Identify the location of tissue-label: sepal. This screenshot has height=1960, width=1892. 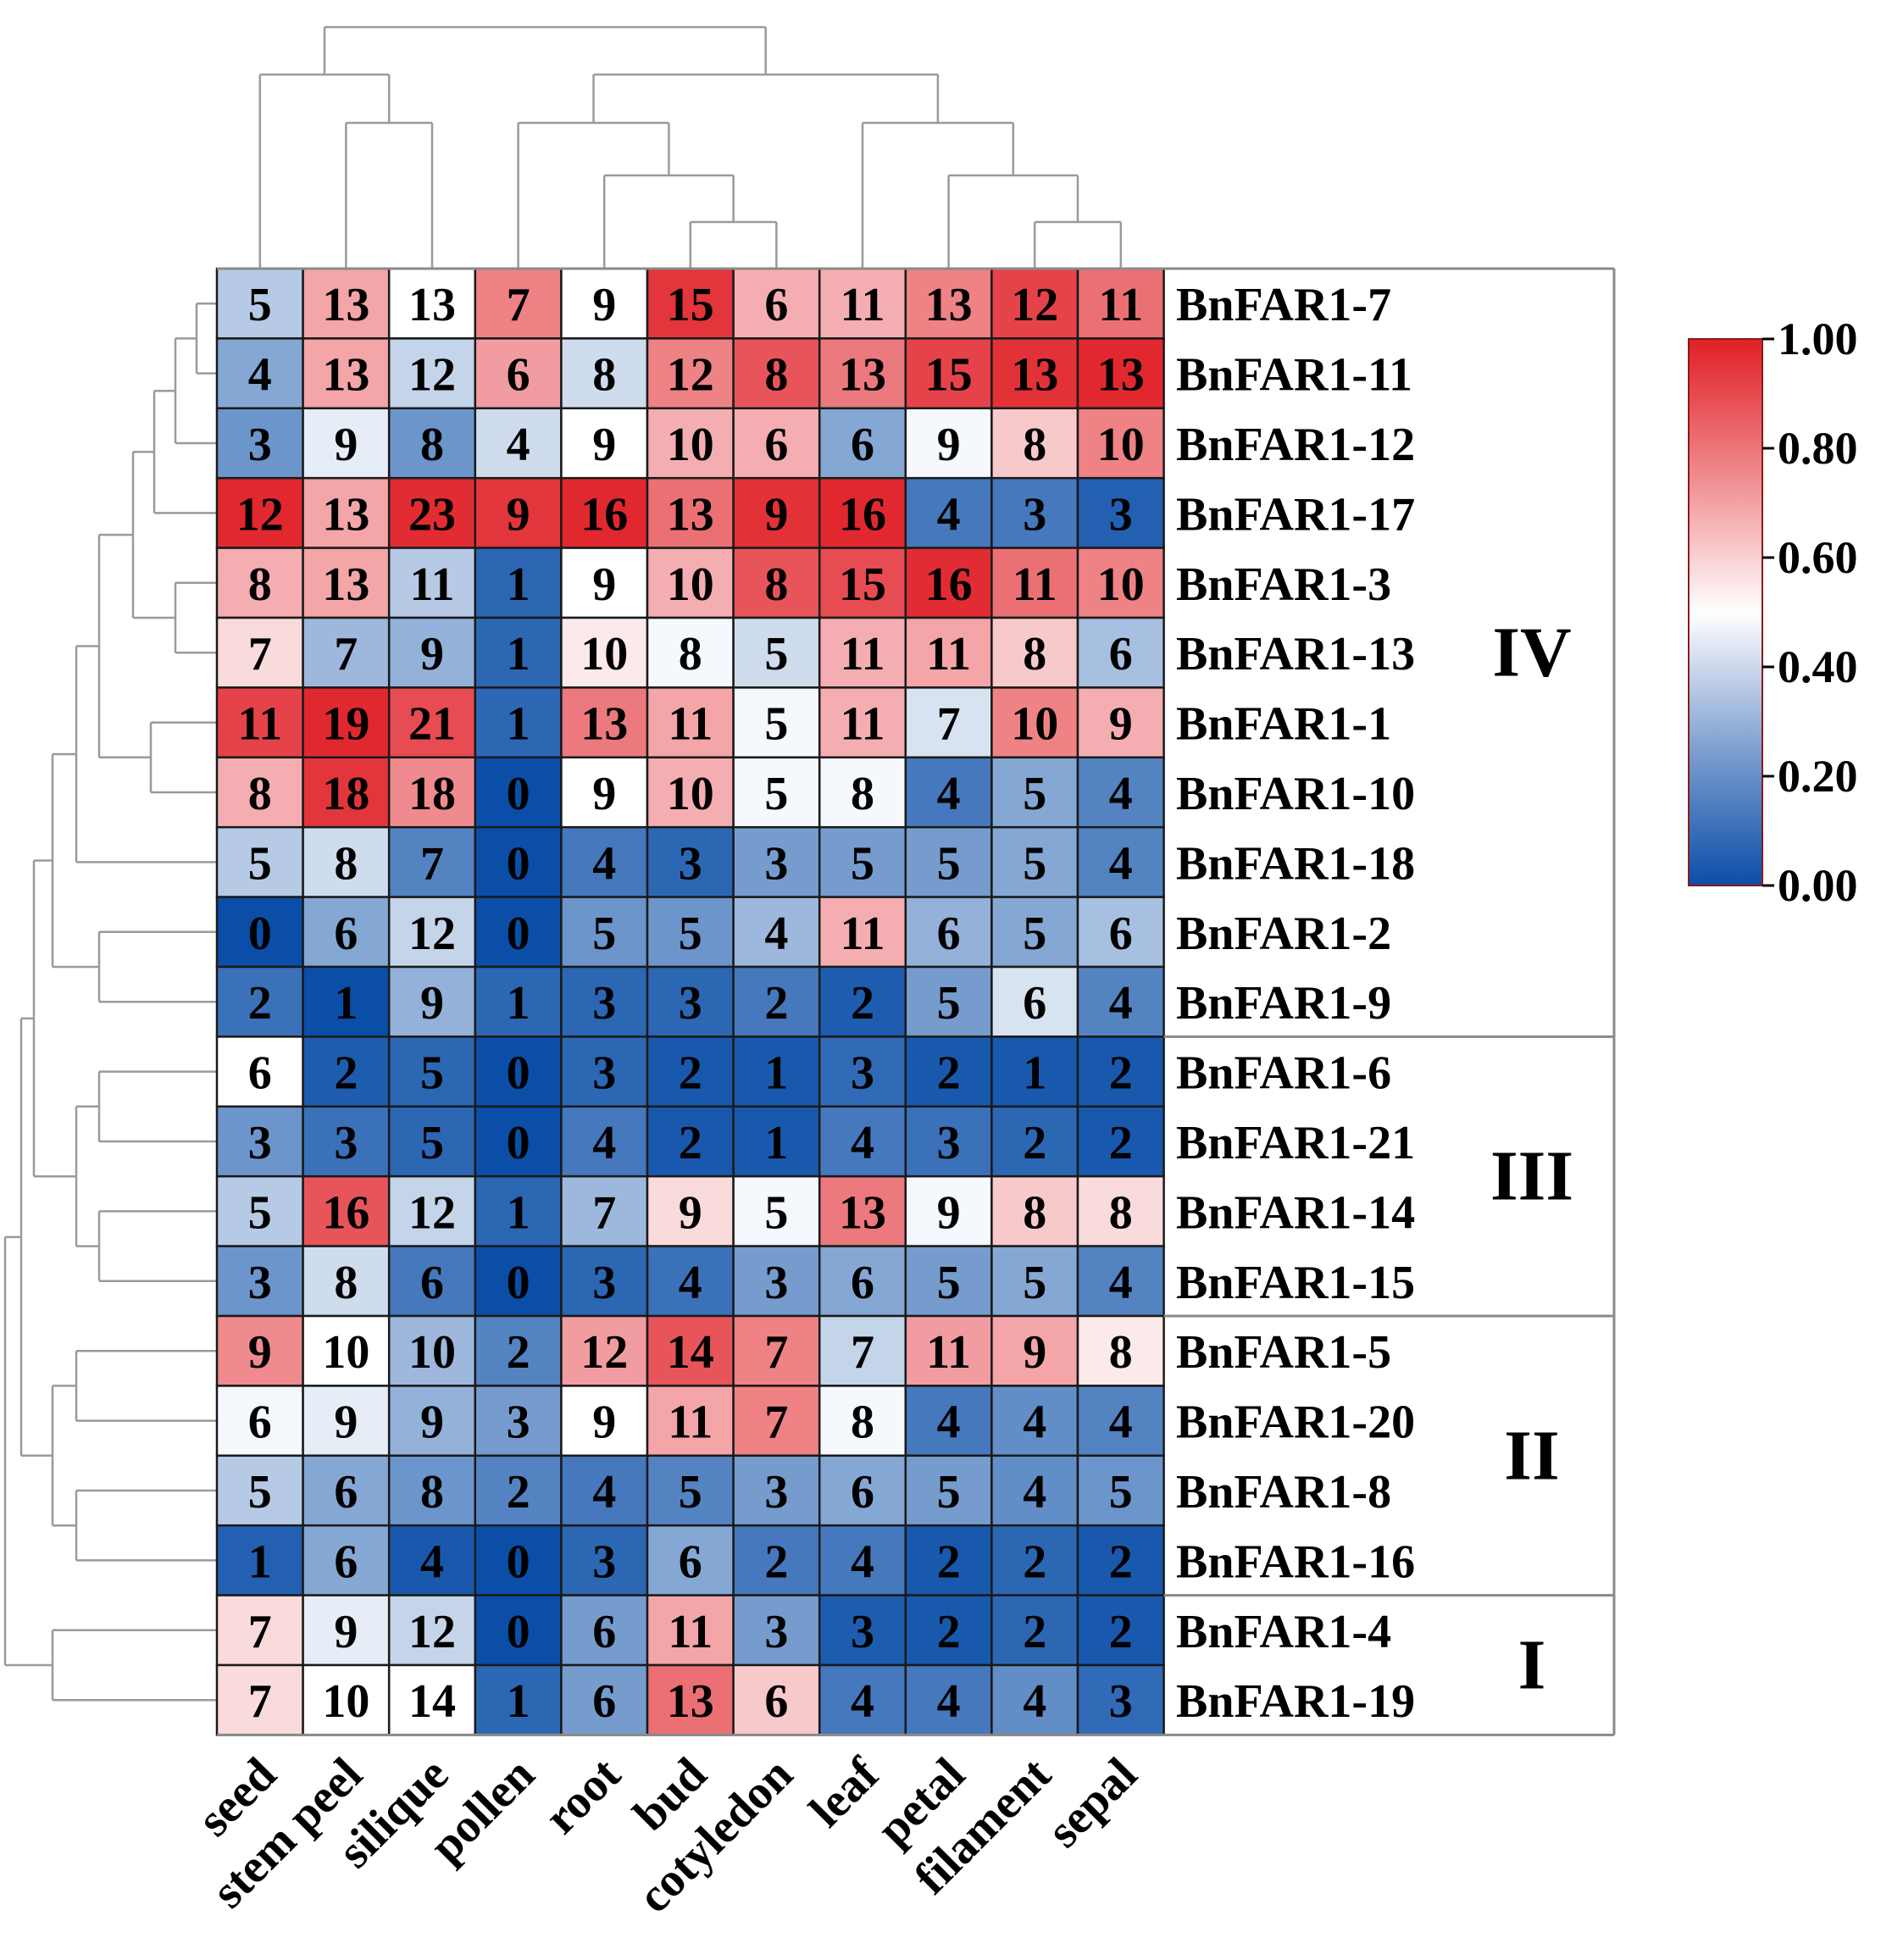
(1092, 1803).